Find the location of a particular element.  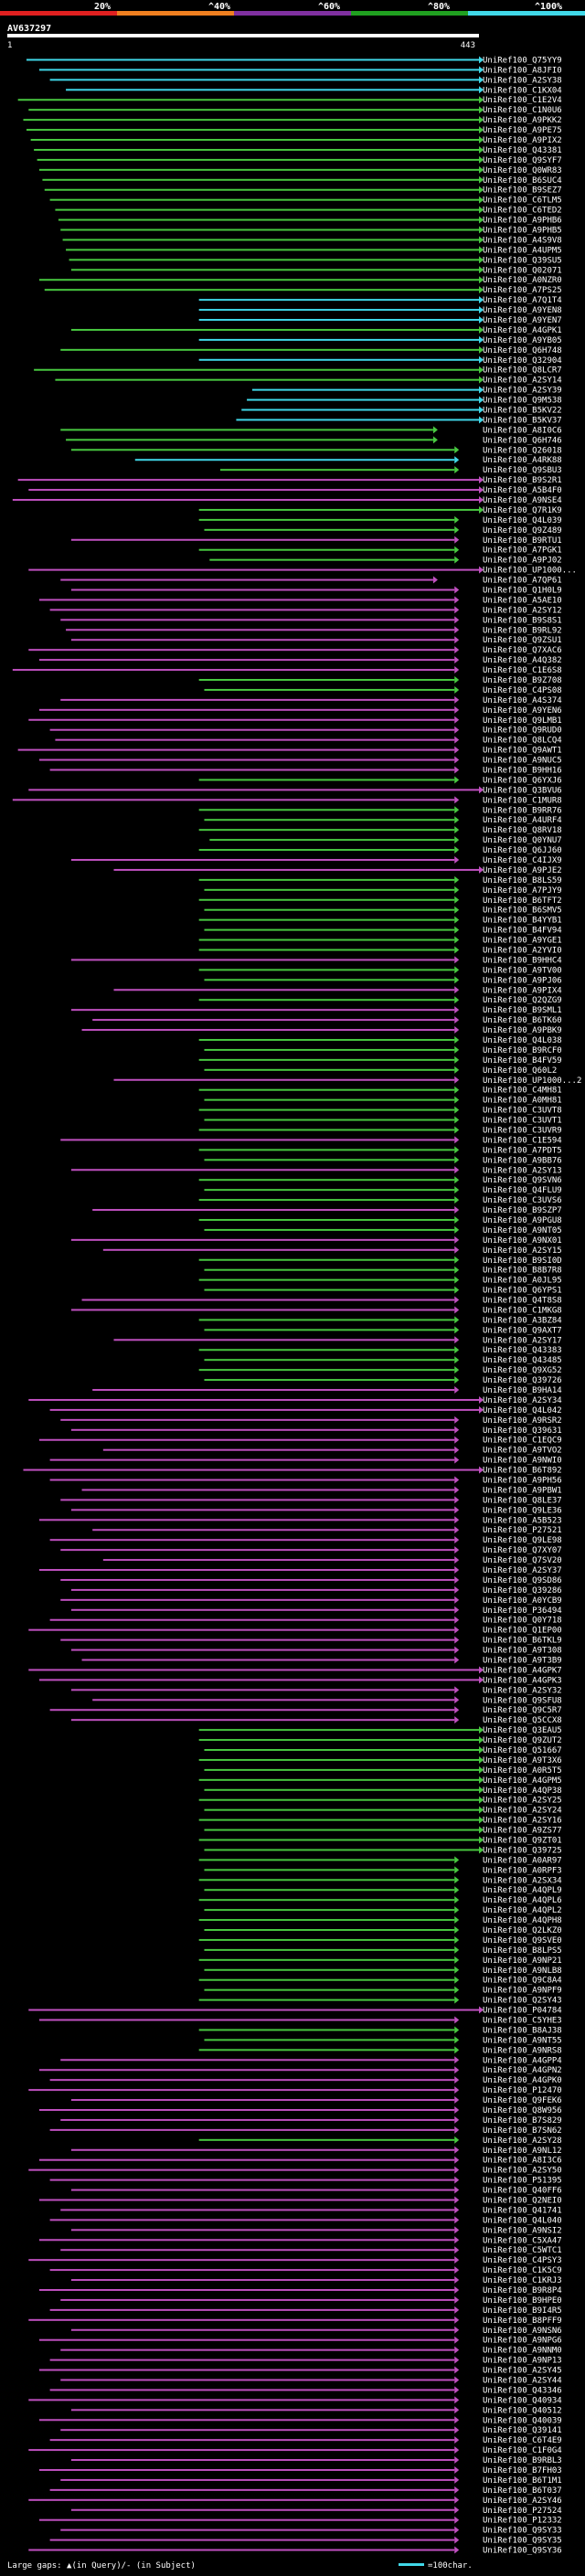

hit-label: UniRef100_A4GPK3 is located at coordinates (522, 1680).